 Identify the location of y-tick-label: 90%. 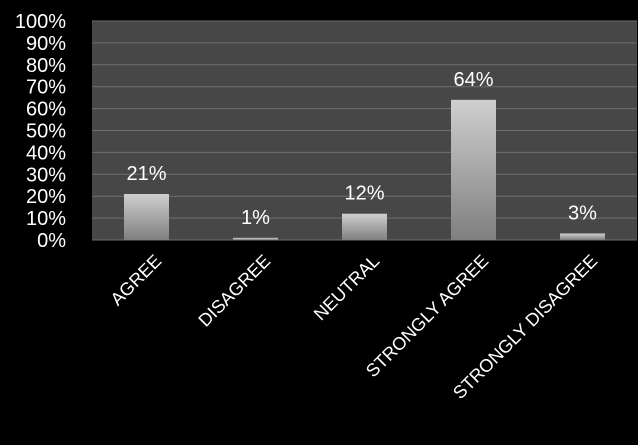
(46, 44).